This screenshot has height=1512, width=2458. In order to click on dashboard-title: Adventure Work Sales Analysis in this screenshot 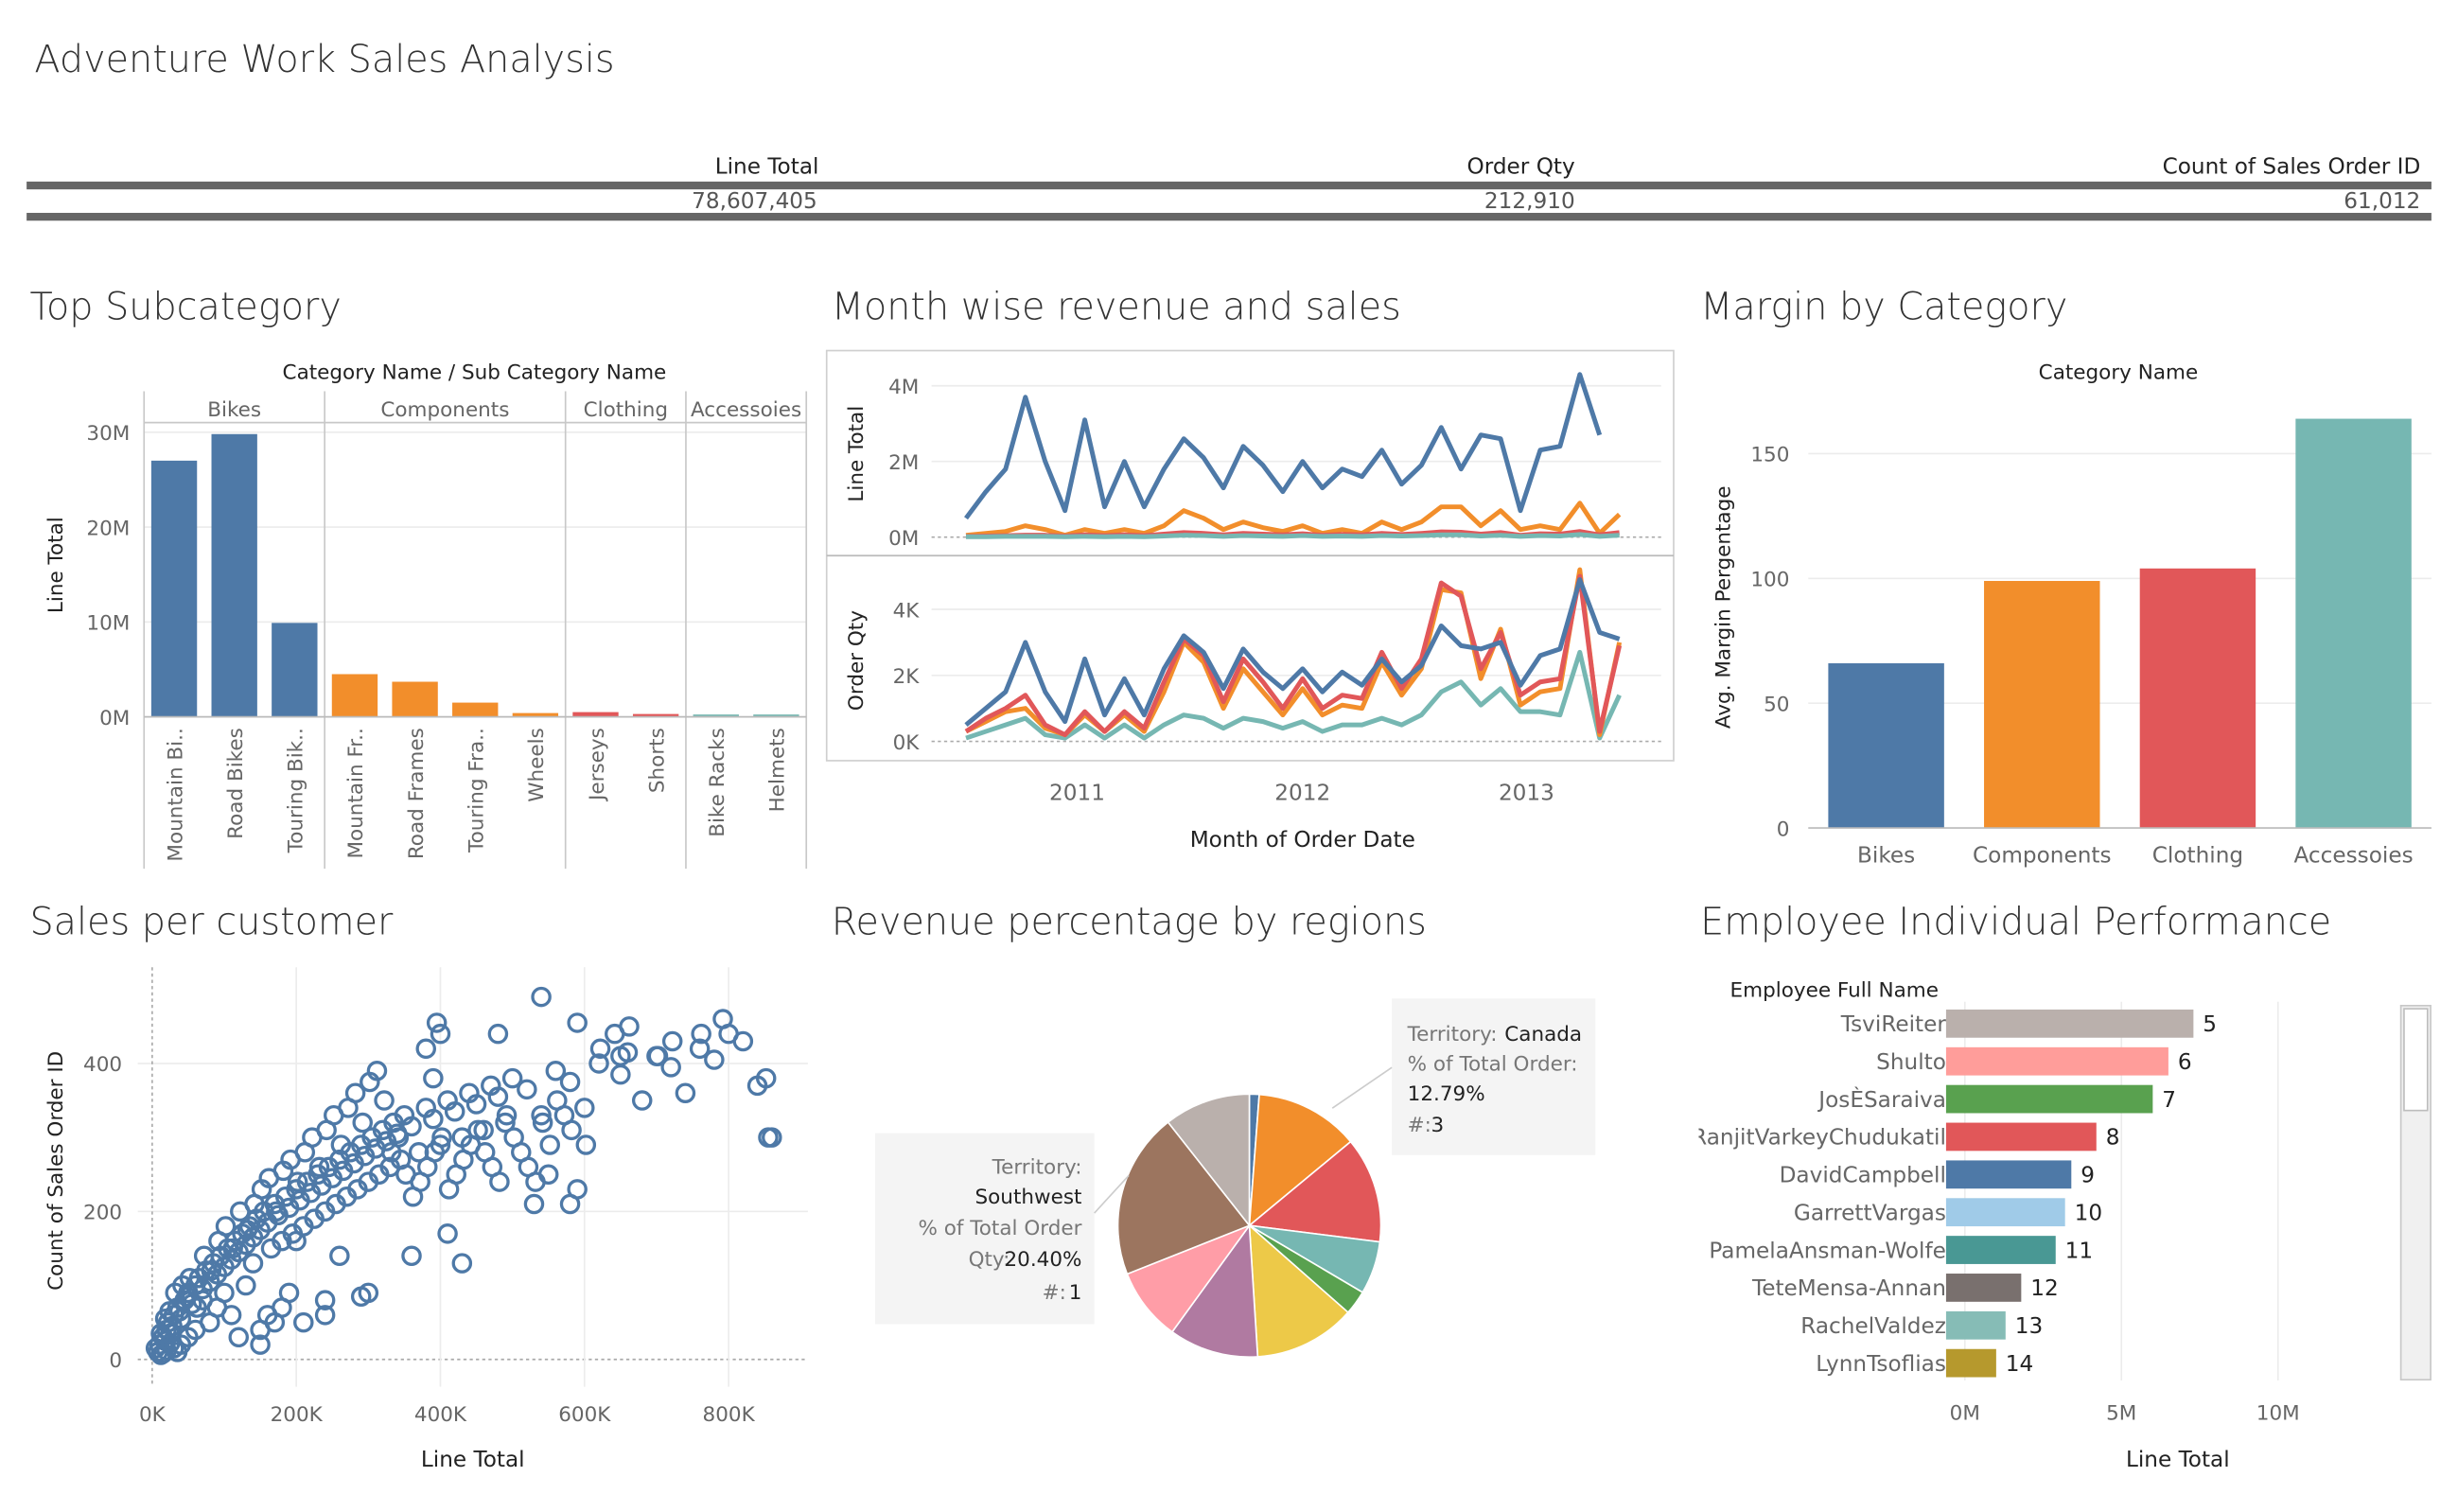, I will do `click(324, 60)`.